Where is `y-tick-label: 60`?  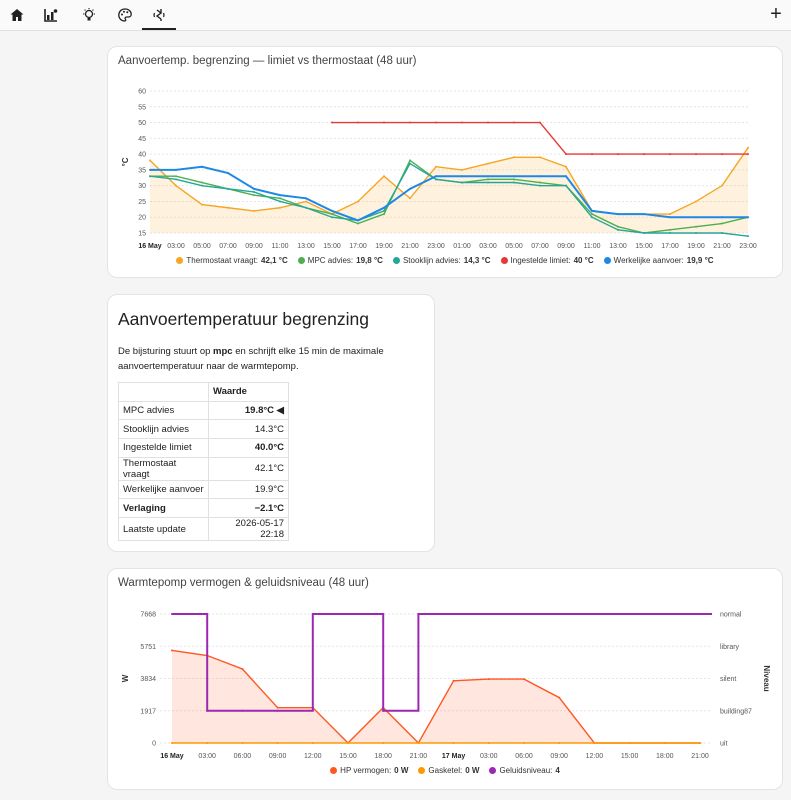
y-tick-label: 60 is located at coordinates (142, 92).